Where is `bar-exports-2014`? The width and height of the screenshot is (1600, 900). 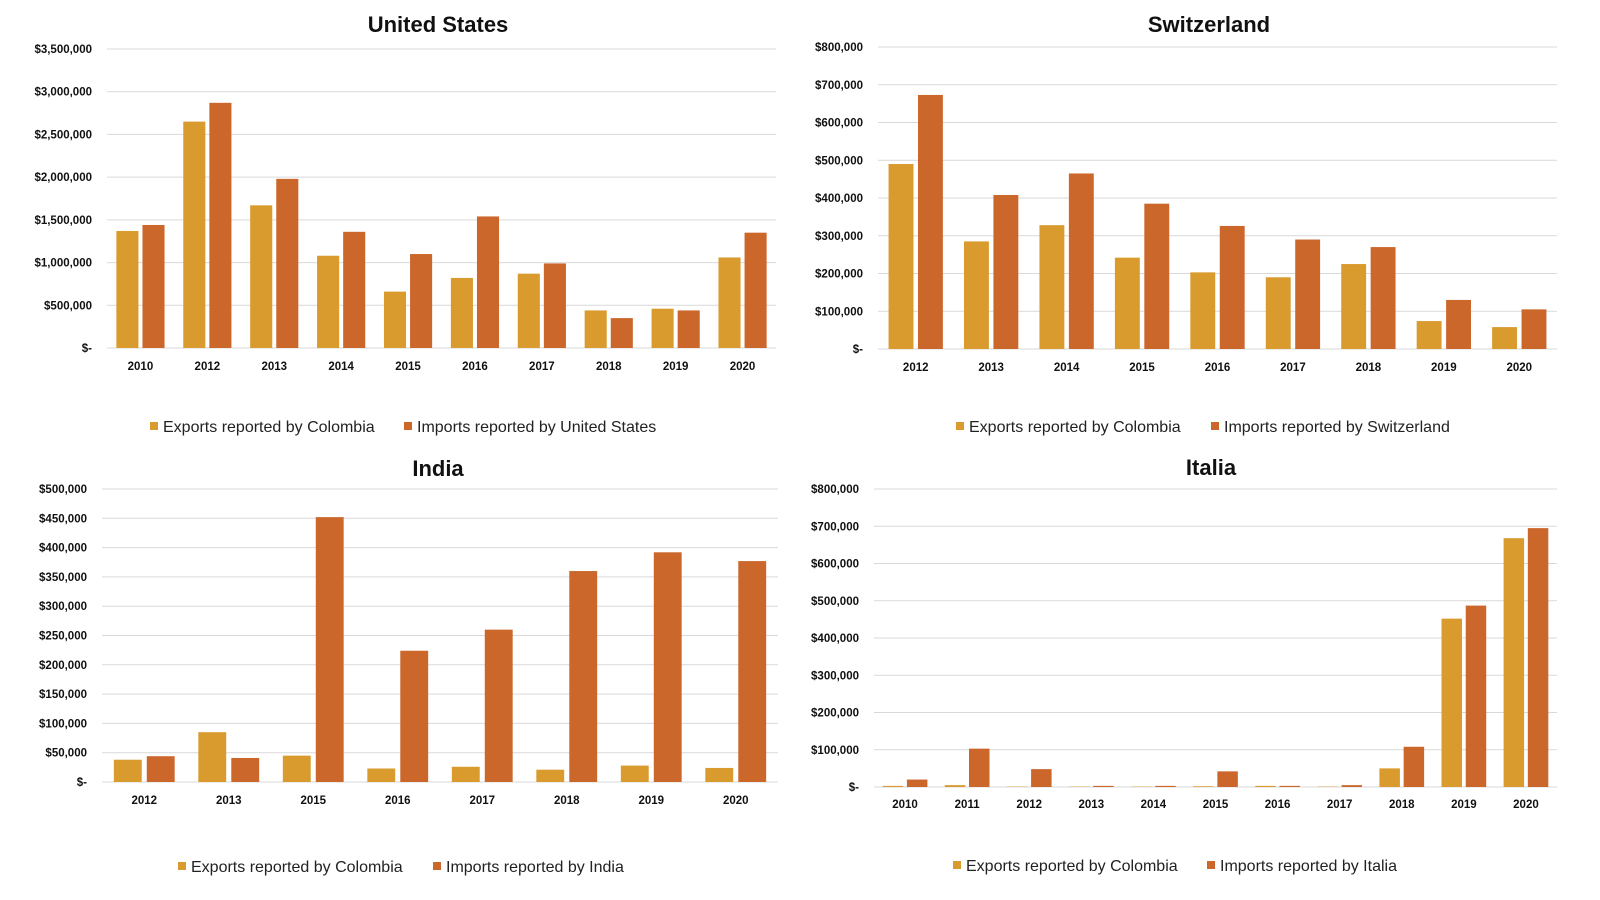
bar-exports-2014 is located at coordinates (328, 301).